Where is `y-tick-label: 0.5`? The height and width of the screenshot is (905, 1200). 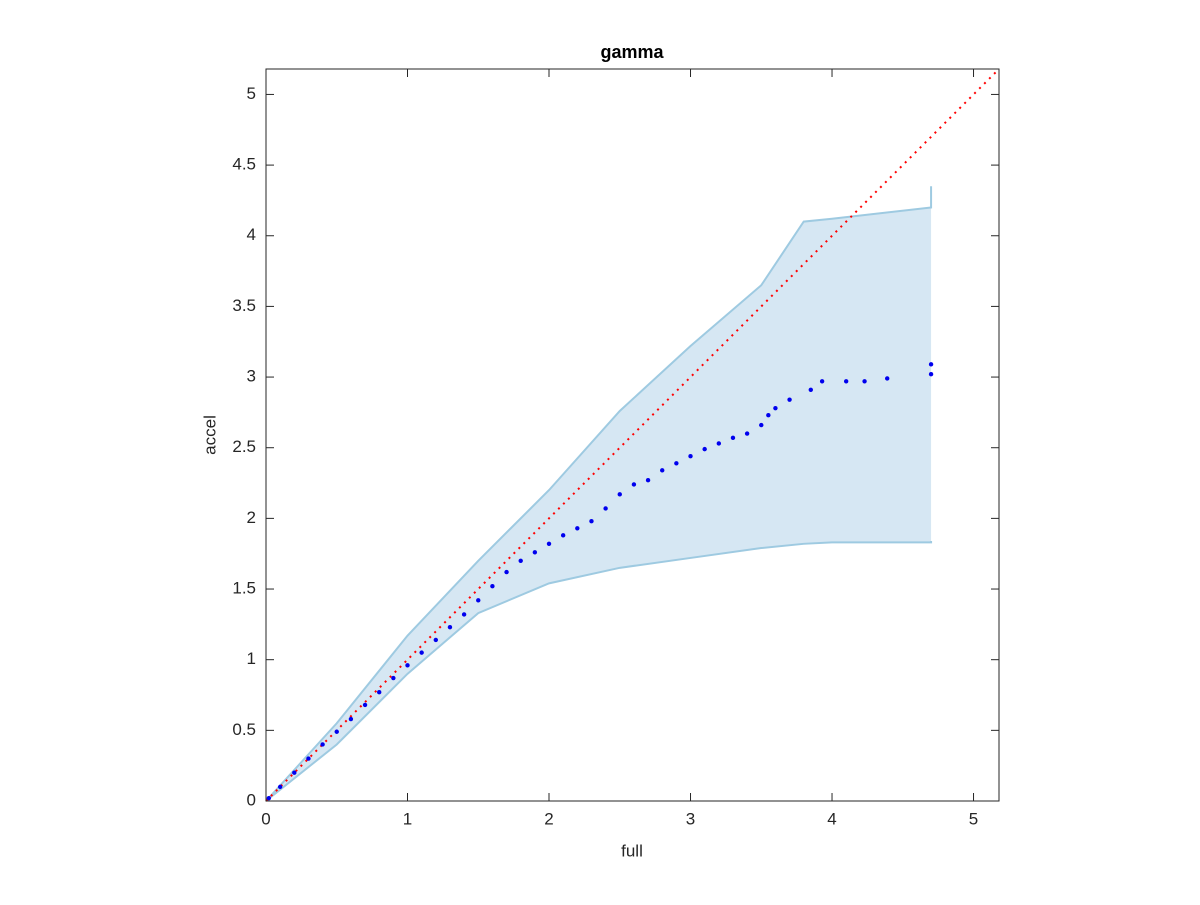
y-tick-label: 0.5 is located at coordinates (244, 729).